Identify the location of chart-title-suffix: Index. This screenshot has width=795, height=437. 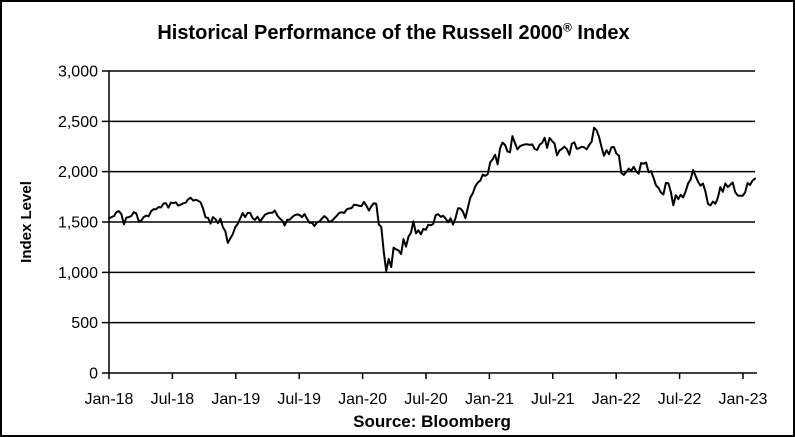
(600, 33).